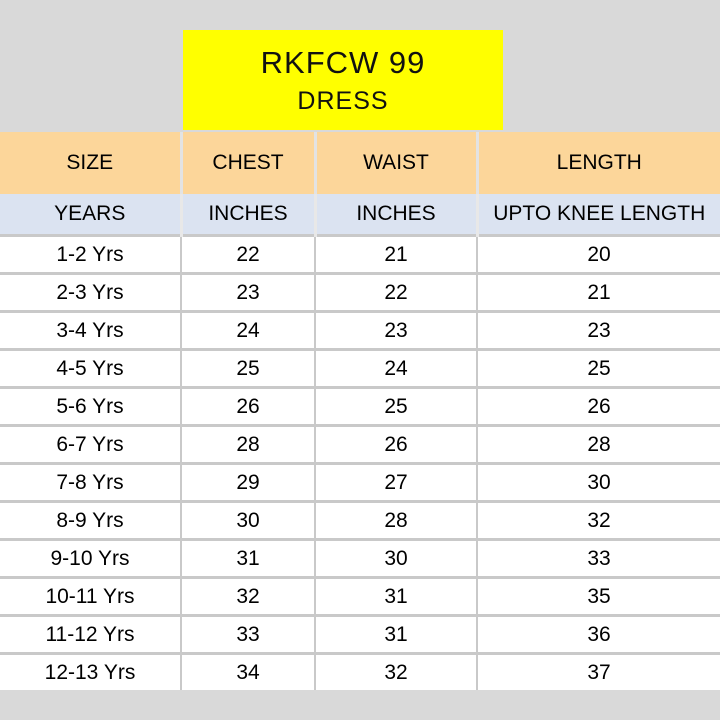 The height and width of the screenshot is (720, 720). I want to click on cell-chest: 31, so click(248, 558).